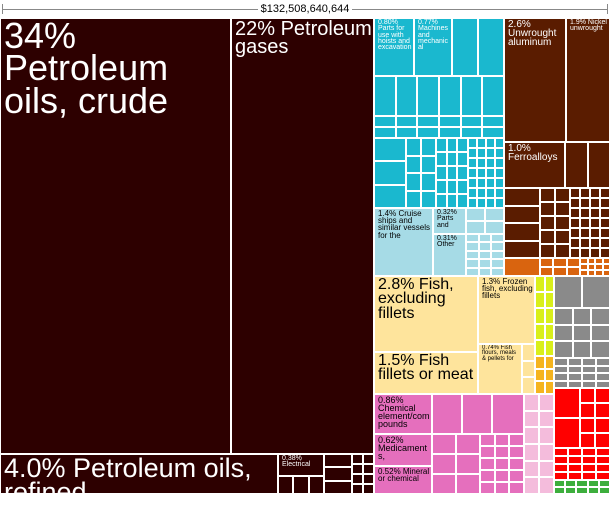 The height and width of the screenshot is (508, 610). Describe the element at coordinates (588, 26) in the screenshot. I see `tile-nickel-label: 1.9% Nickel unwrought` at that location.